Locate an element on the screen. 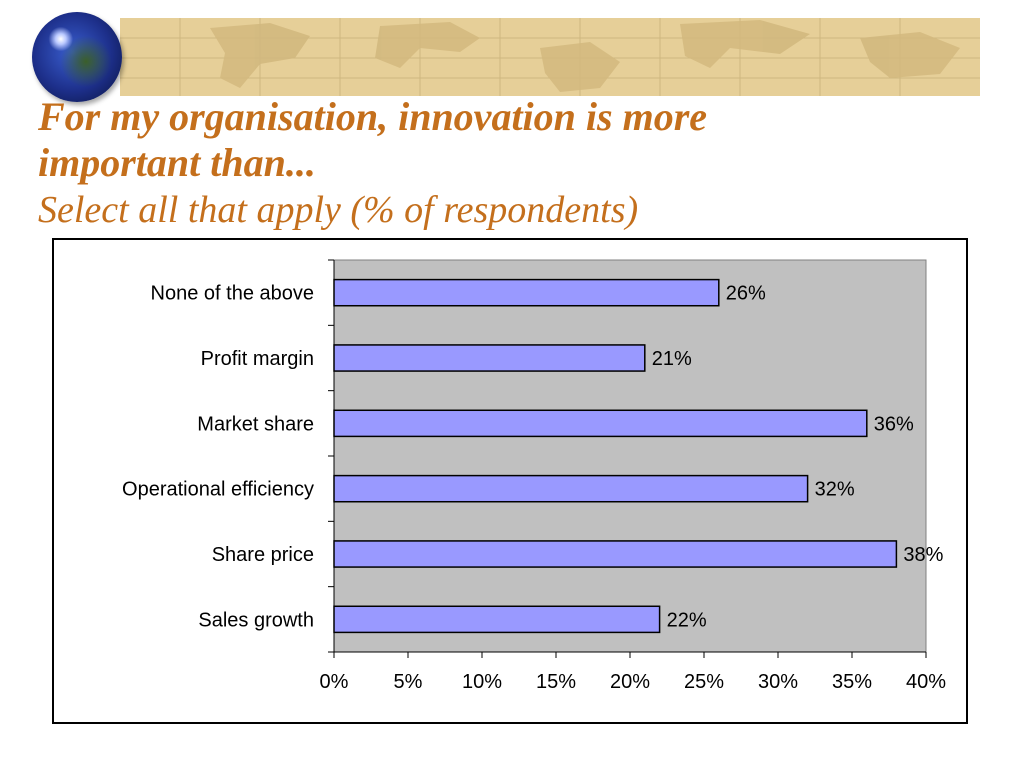 The image size is (1024, 768). globe-logo-icon is located at coordinates (77, 57).